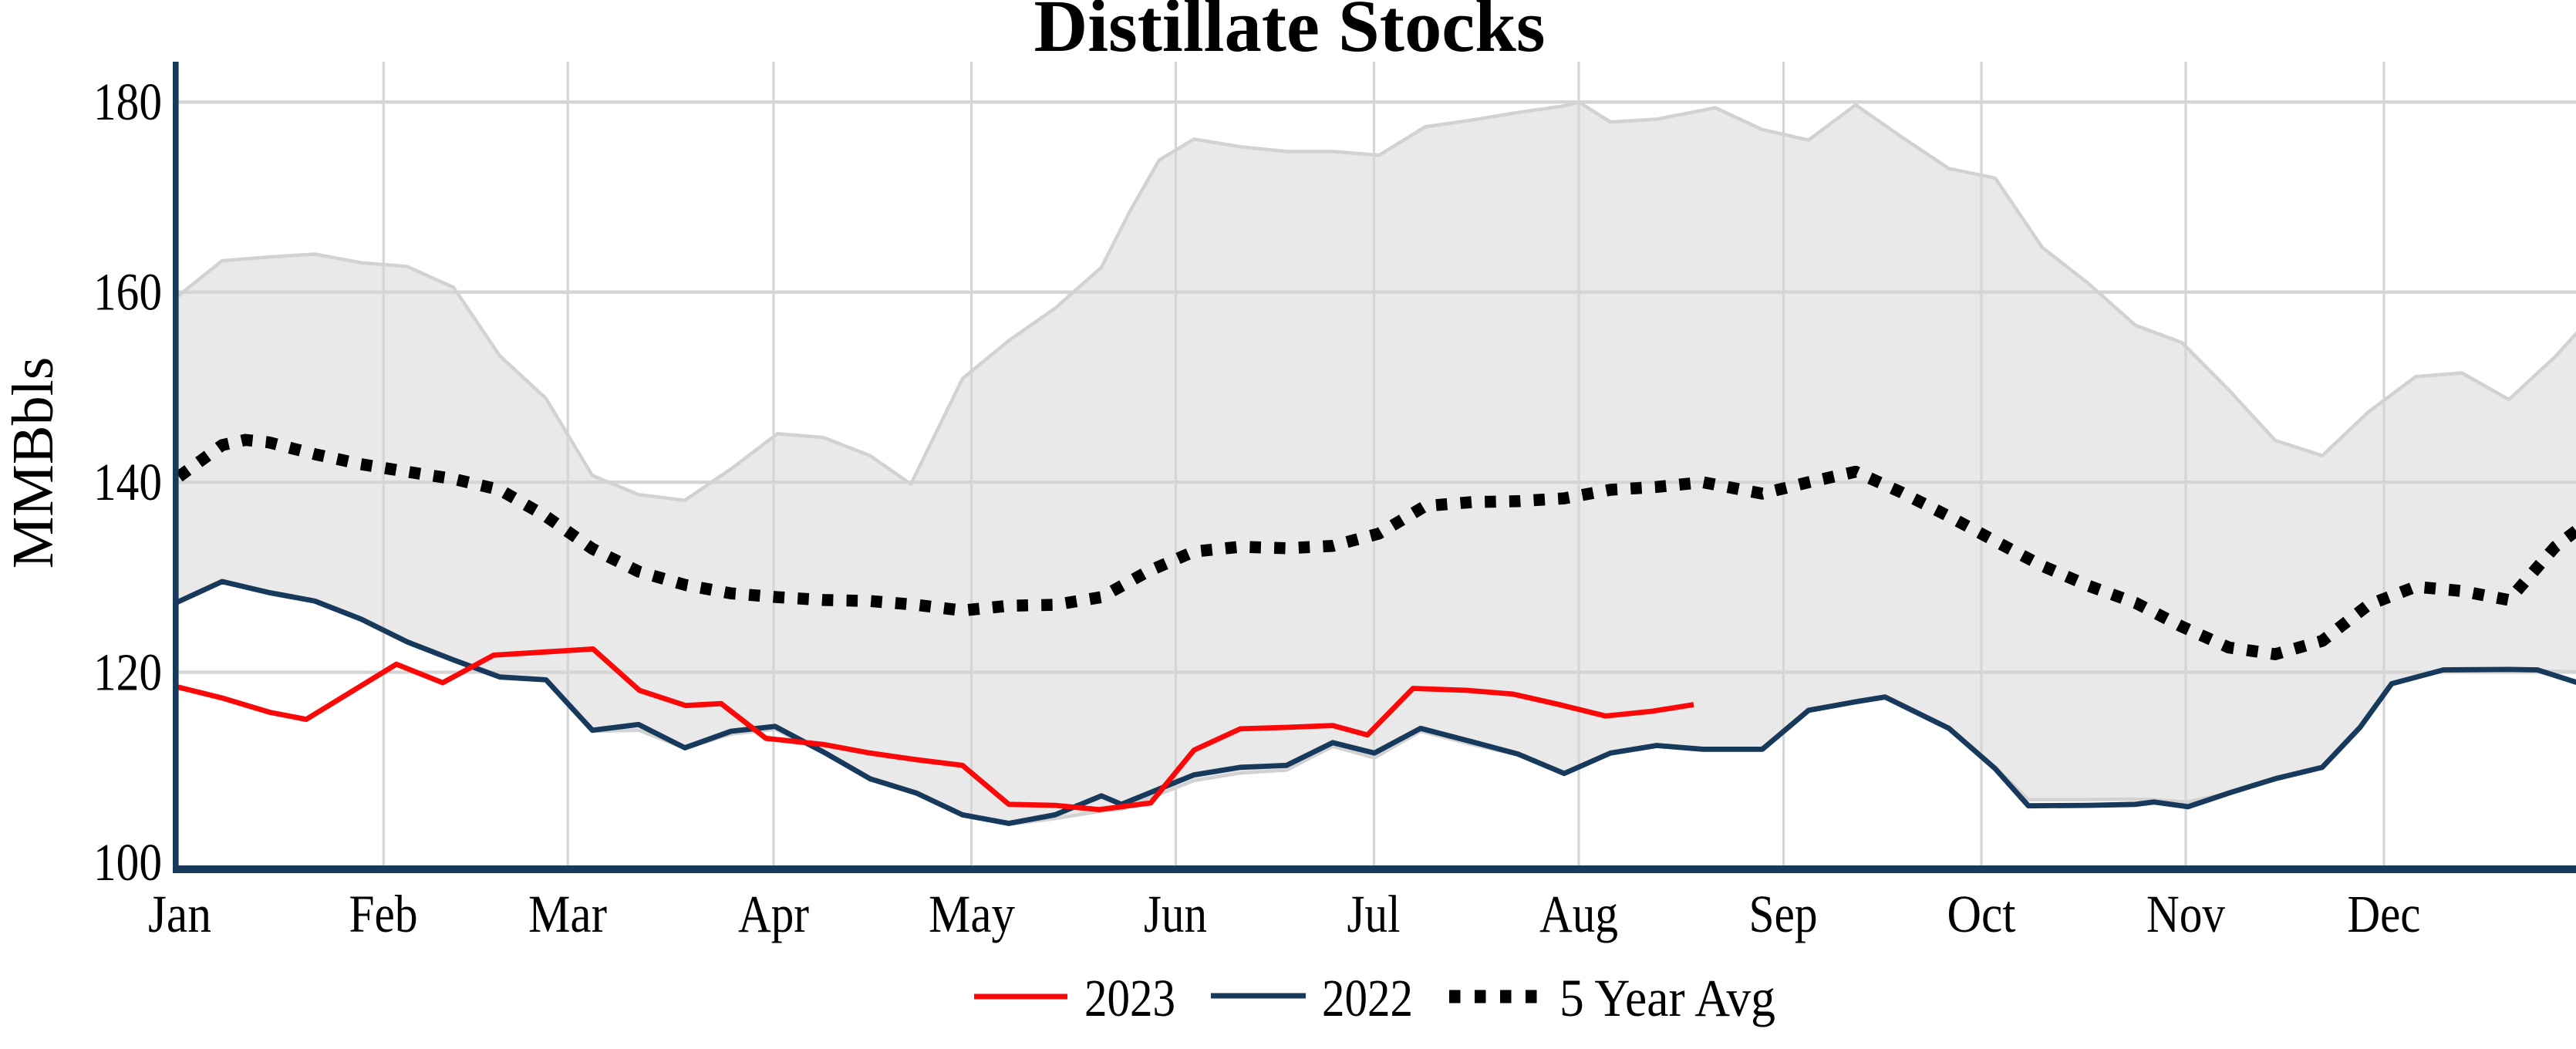 This screenshot has height=1049, width=2576. I want to click on svg-text: 5 Year Avg, so click(1667, 998).